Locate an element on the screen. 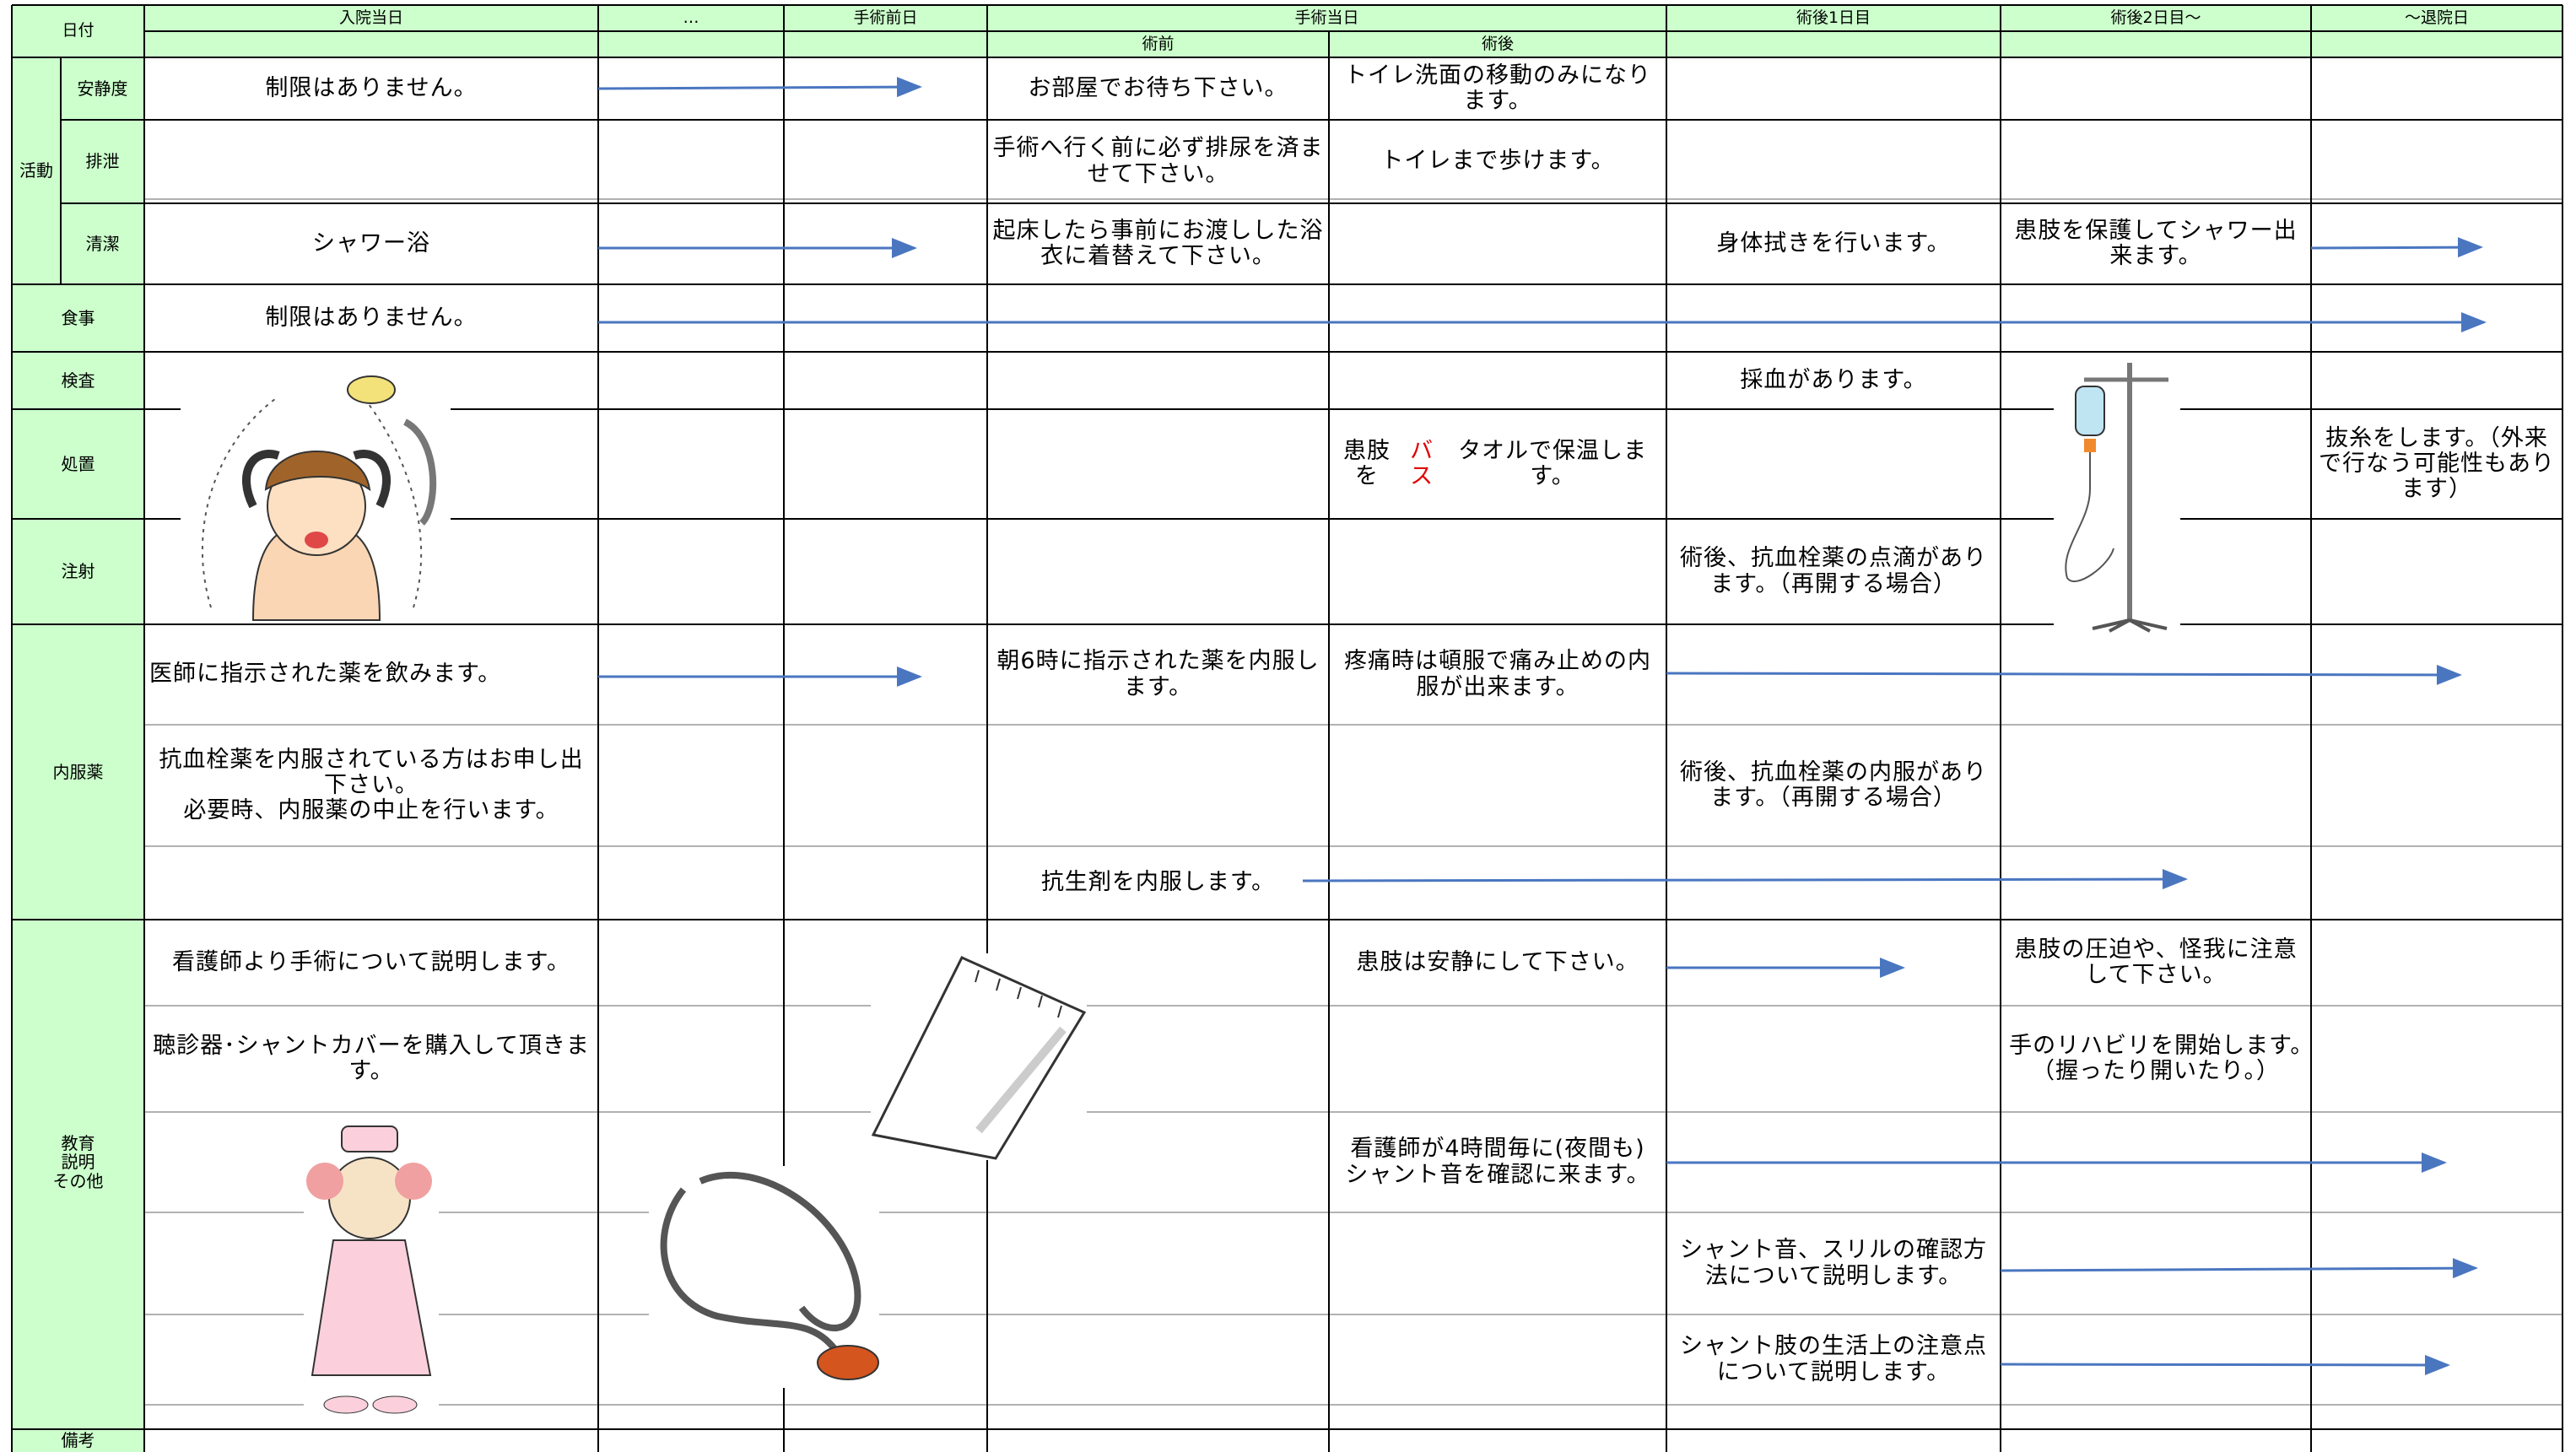 The image size is (2576, 1452). cell-text: 身体拭きを行います。 is located at coordinates (1833, 242).